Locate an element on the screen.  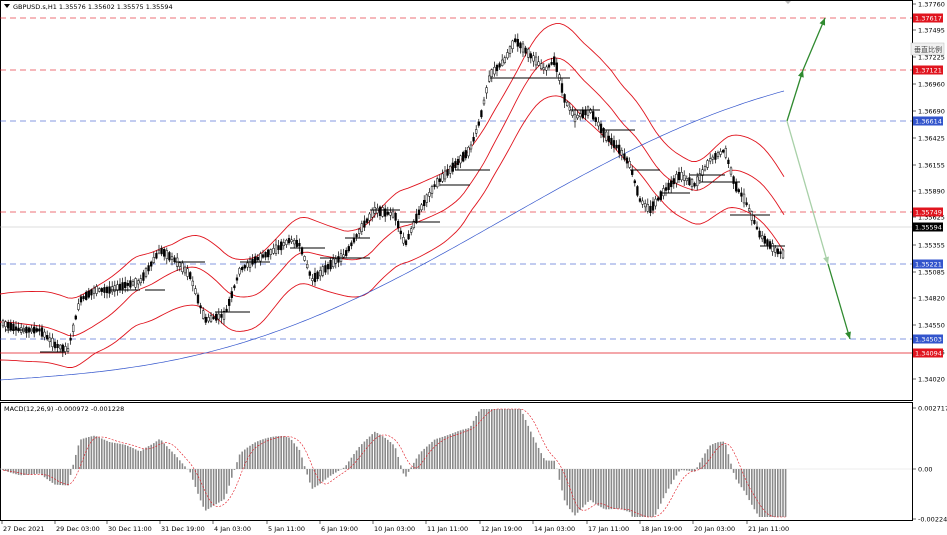
price-tag-label: 1.35221 is located at coordinates (928, 265).